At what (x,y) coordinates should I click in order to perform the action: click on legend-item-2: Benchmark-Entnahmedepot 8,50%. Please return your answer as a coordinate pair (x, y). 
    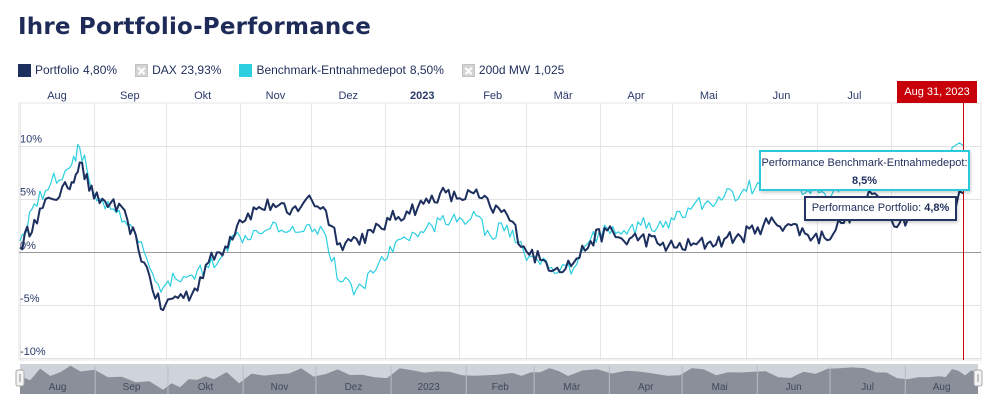
    Looking at the image, I should click on (341, 70).